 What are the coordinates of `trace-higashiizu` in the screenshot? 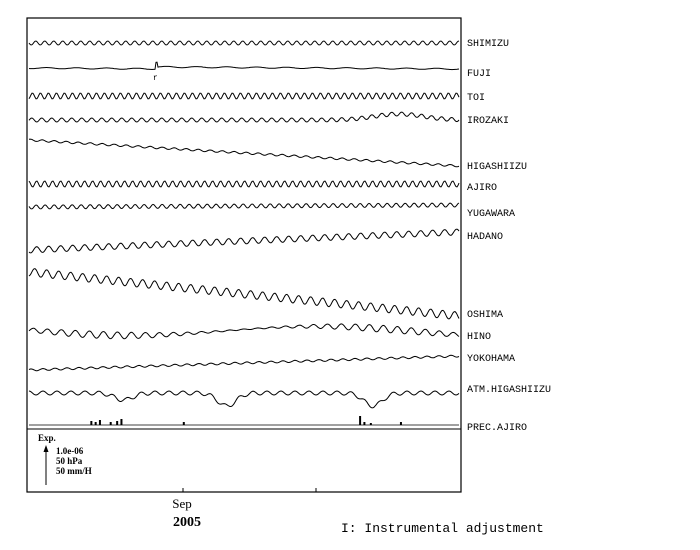 It's located at (244, 153).